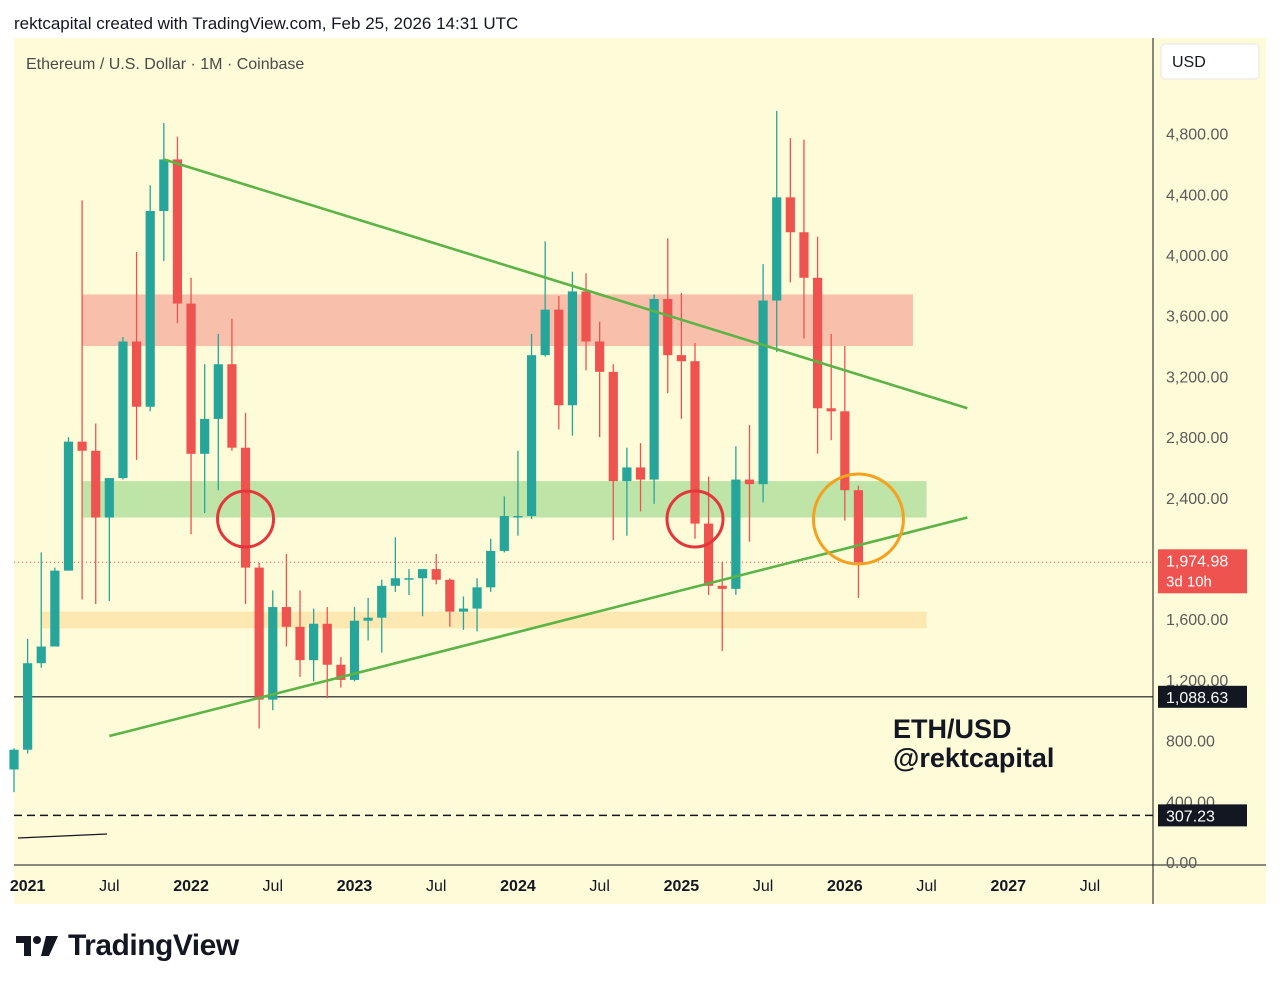 This screenshot has height=989, width=1280. Describe the element at coordinates (165, 64) in the screenshot. I see `symbol-info: Ethereum / U.S. Dollar · 1M · Coinbase` at that location.